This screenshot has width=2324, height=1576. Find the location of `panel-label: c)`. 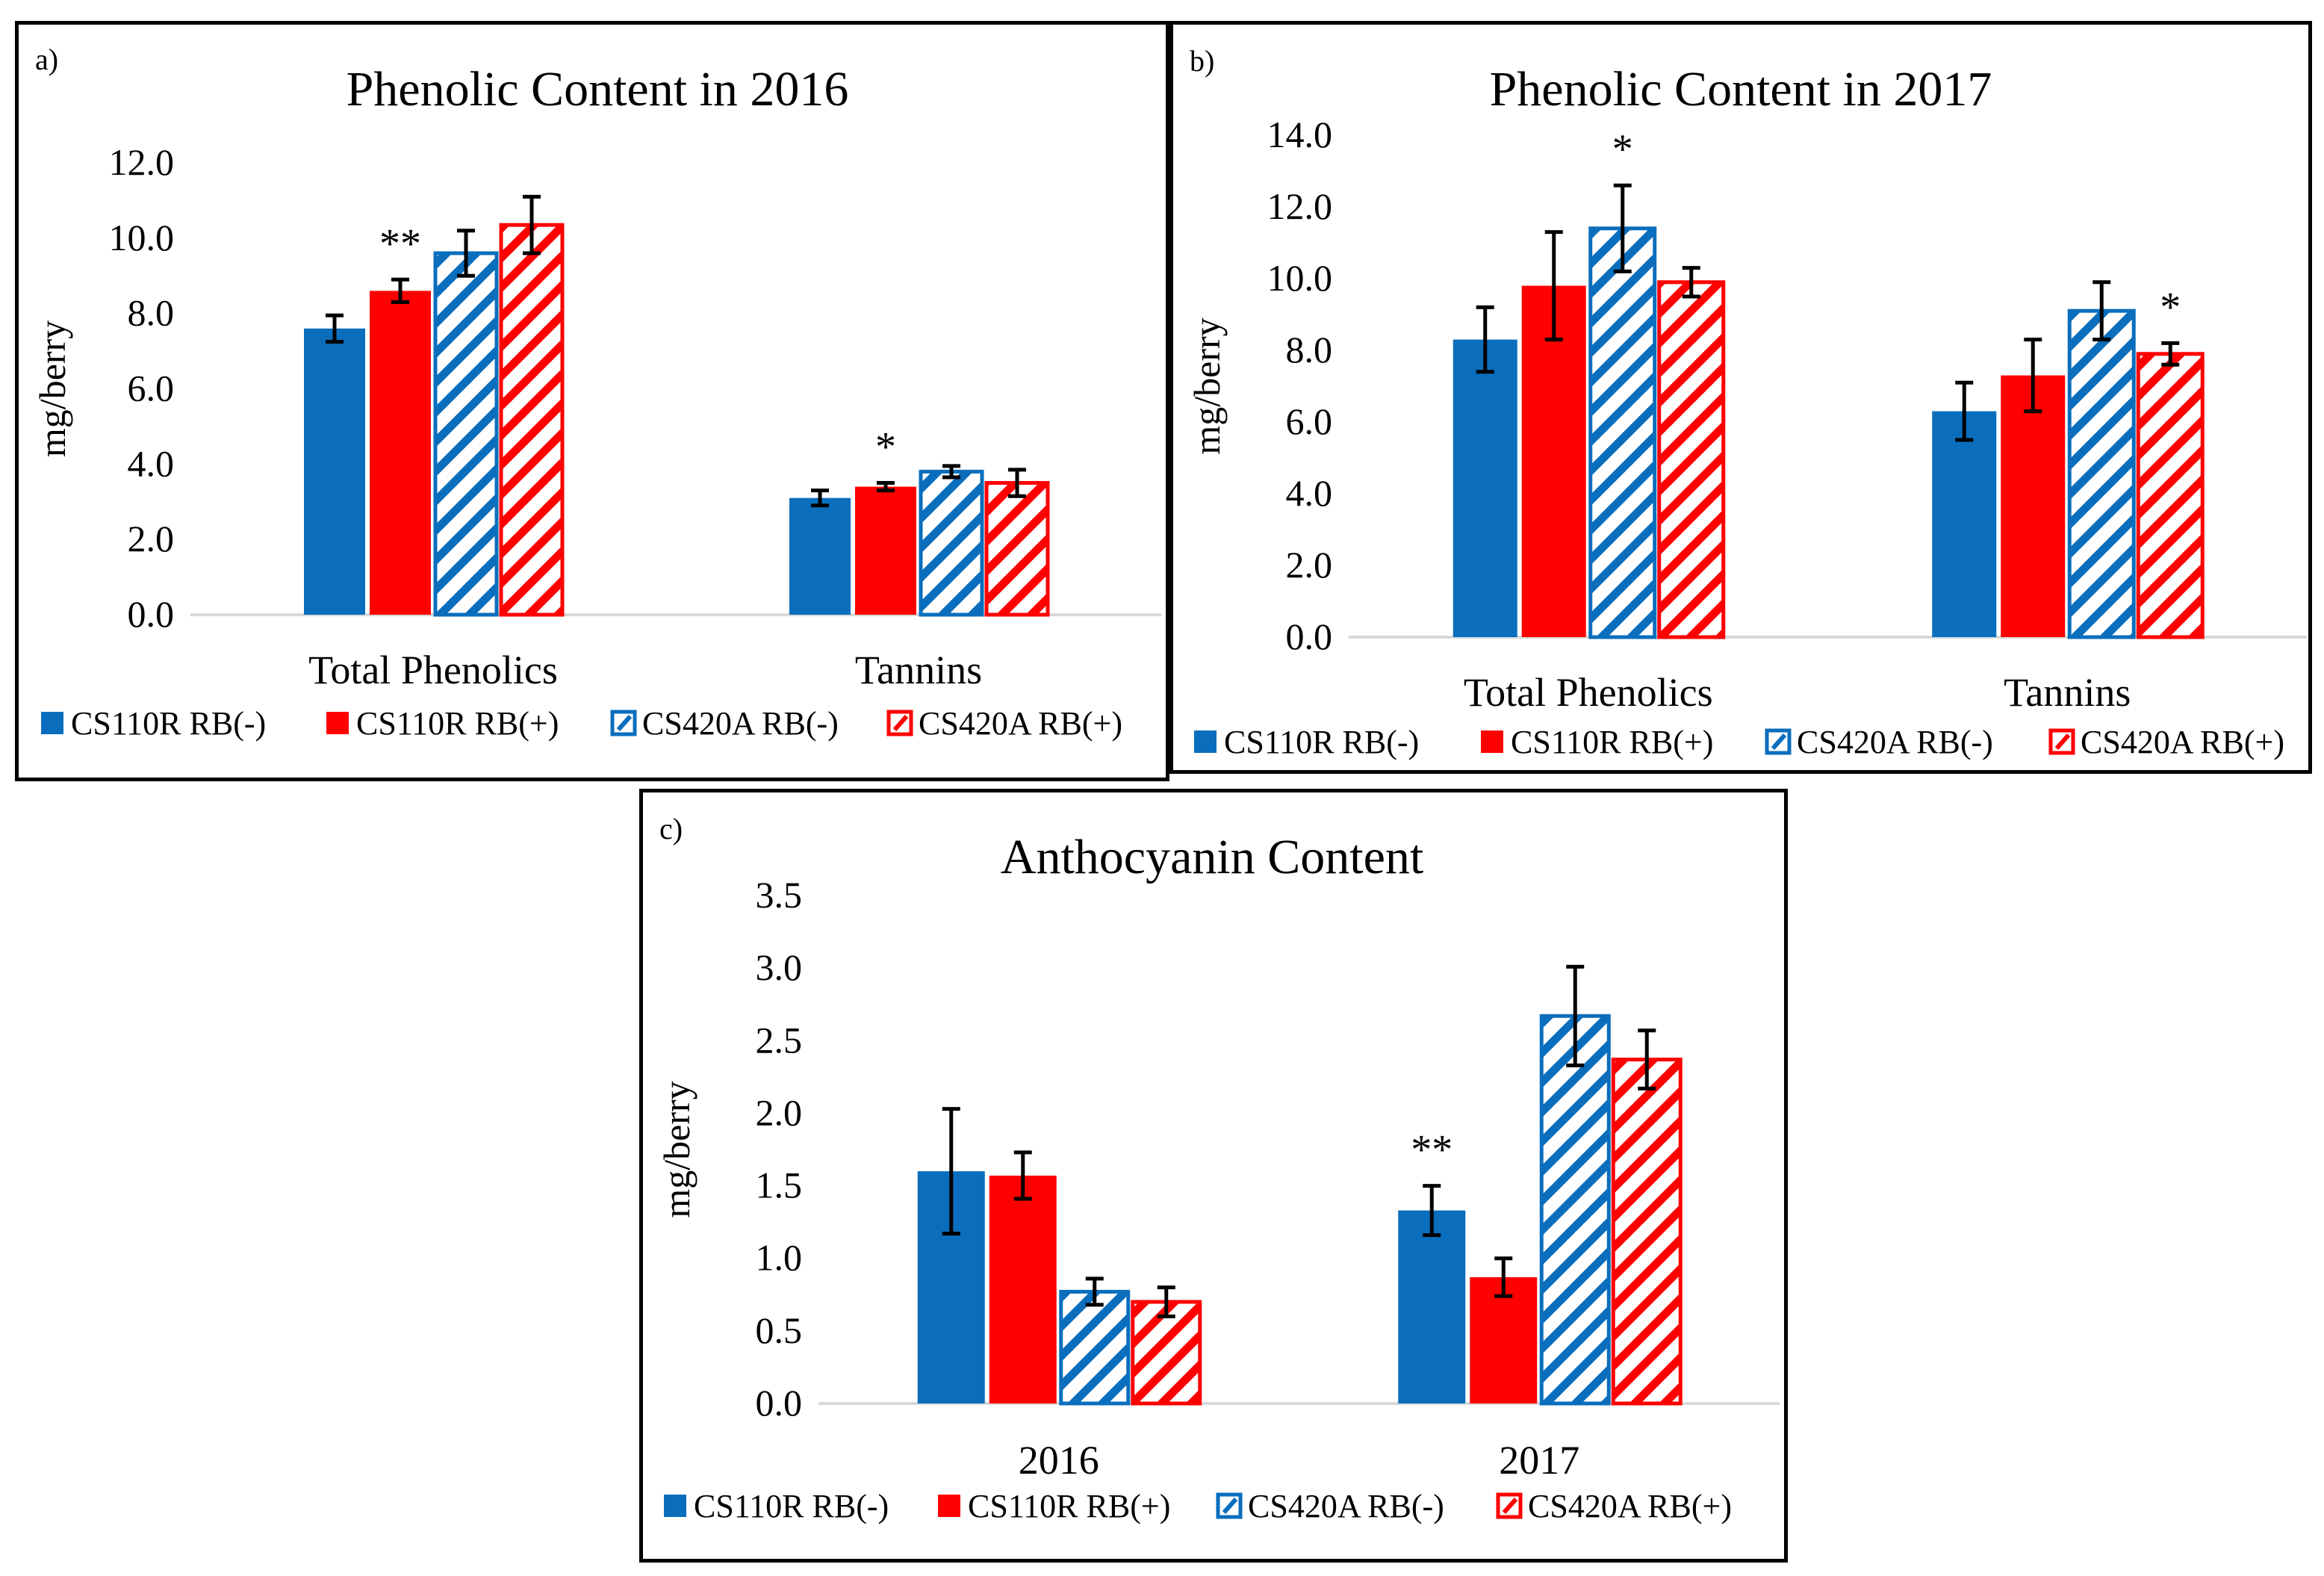

panel-label: c) is located at coordinates (671, 829).